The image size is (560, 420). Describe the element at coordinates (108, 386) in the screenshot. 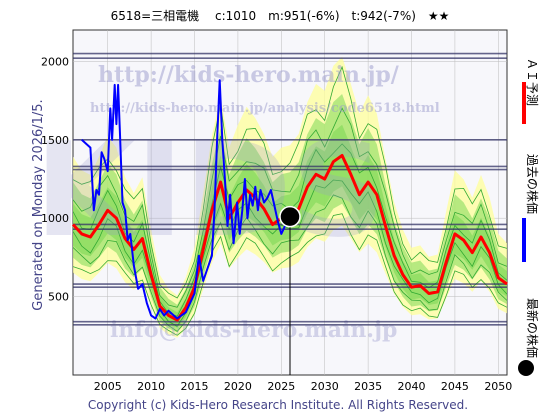

I see `x-tick-label: 2005` at that location.